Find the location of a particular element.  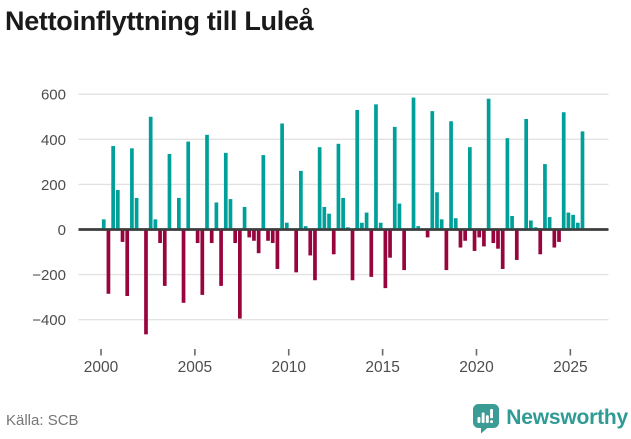

bar-2009-q2 is located at coordinates (277, 249).